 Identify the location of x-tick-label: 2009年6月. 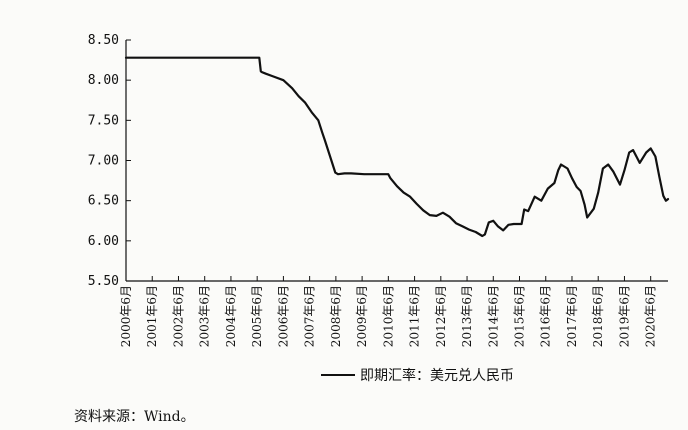
(362, 316).